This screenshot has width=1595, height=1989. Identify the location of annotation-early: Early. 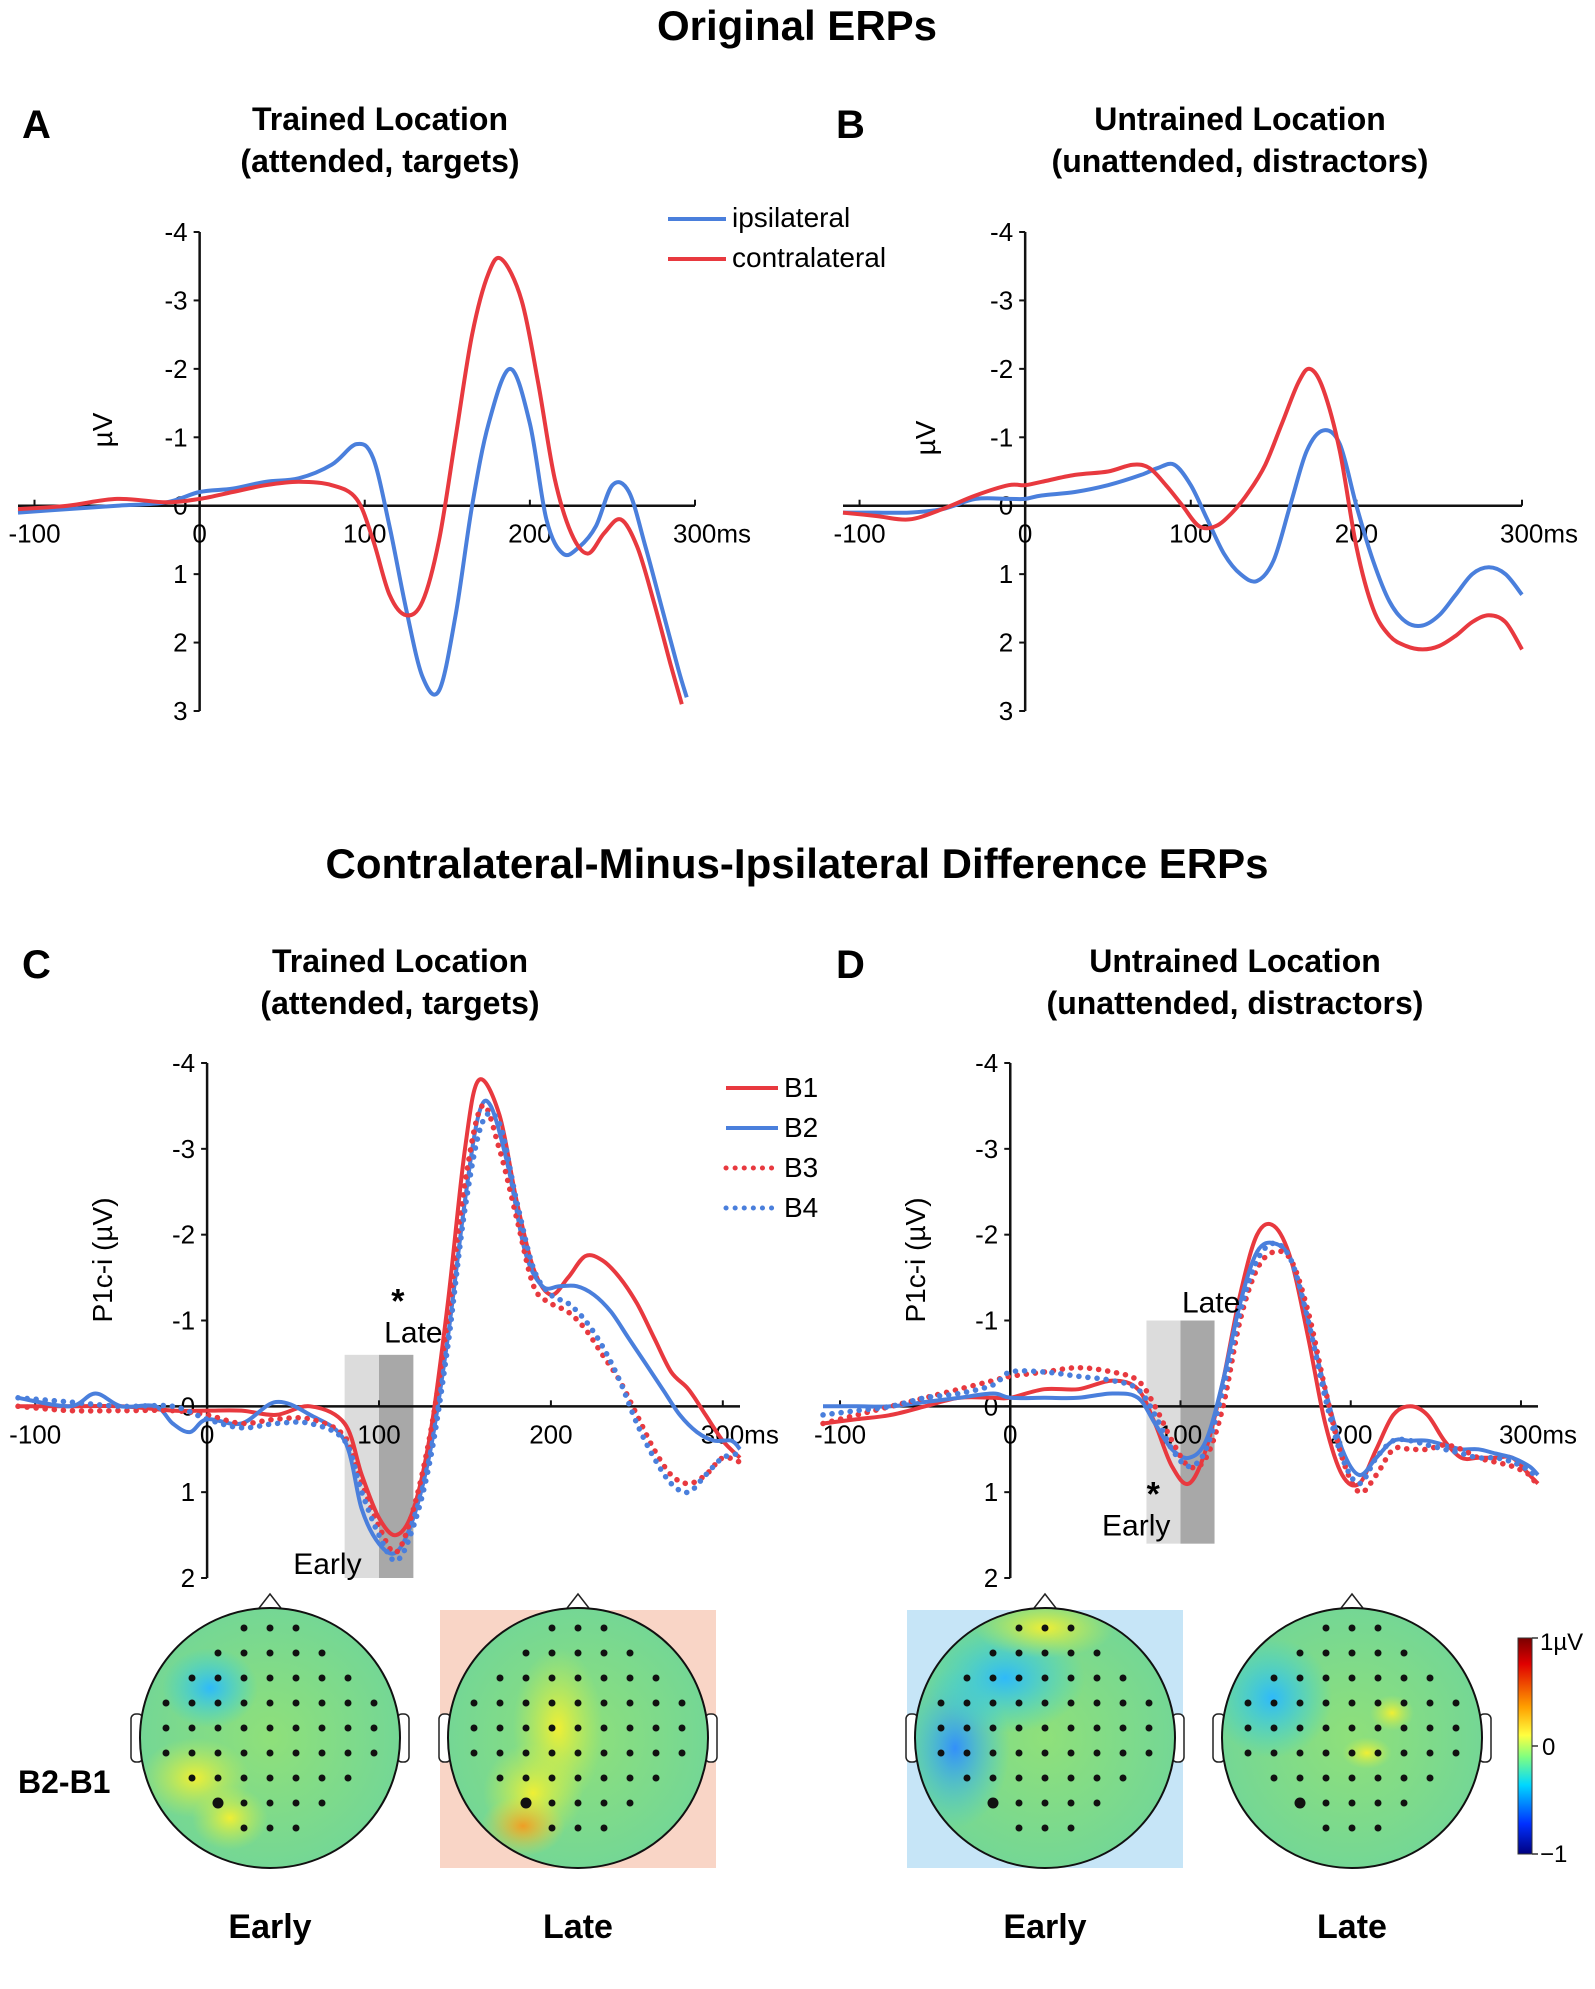
(1136, 1526).